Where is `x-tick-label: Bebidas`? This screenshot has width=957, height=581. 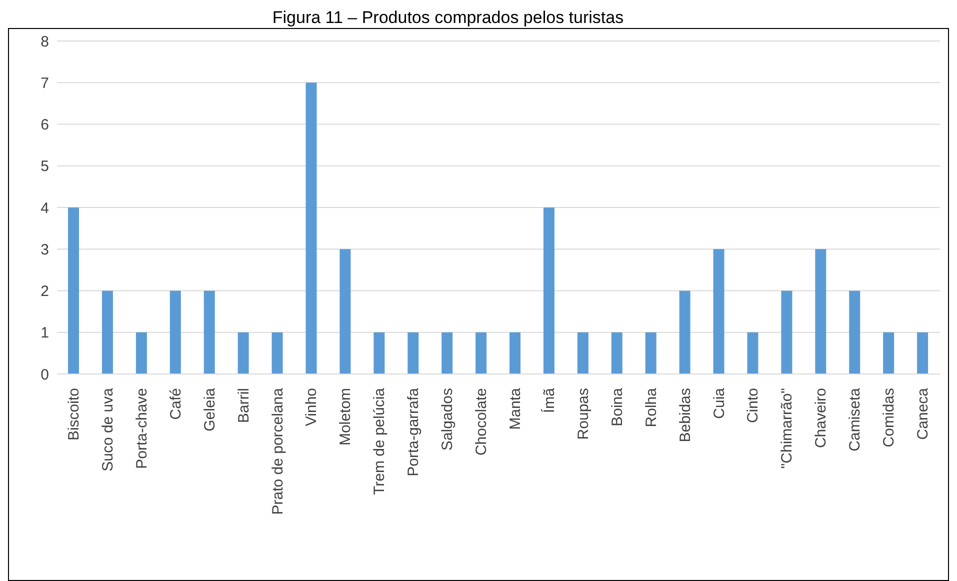
x-tick-label: Bebidas is located at coordinates (685, 415).